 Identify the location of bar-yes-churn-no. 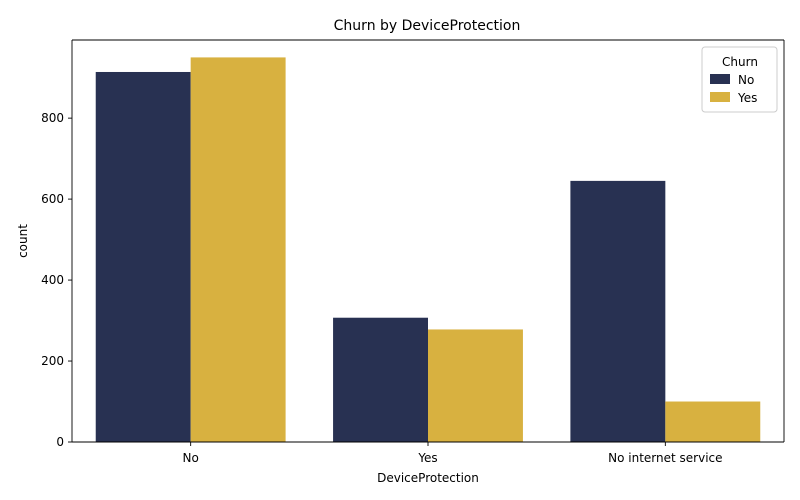
(380, 379).